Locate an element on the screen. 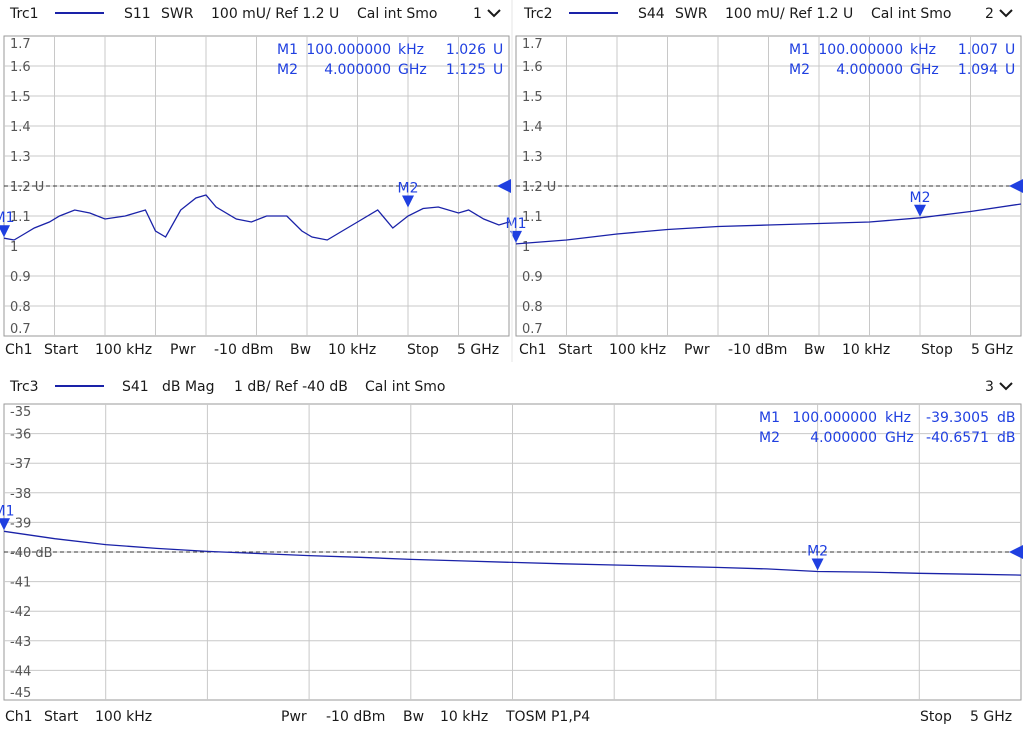  marker-info-value-unit: dB is located at coordinates (1006, 438).